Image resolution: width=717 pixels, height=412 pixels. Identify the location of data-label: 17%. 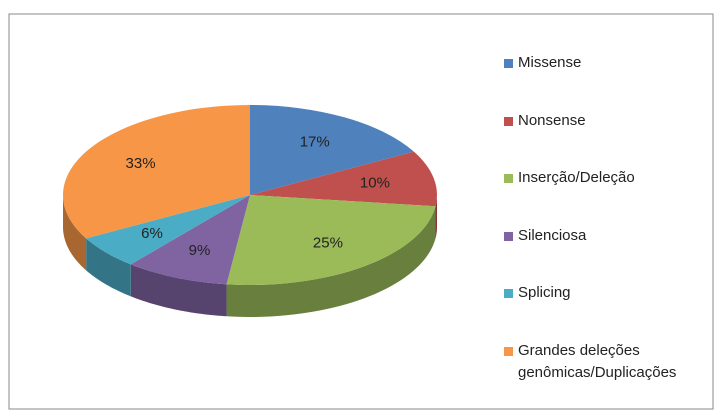
(315, 141).